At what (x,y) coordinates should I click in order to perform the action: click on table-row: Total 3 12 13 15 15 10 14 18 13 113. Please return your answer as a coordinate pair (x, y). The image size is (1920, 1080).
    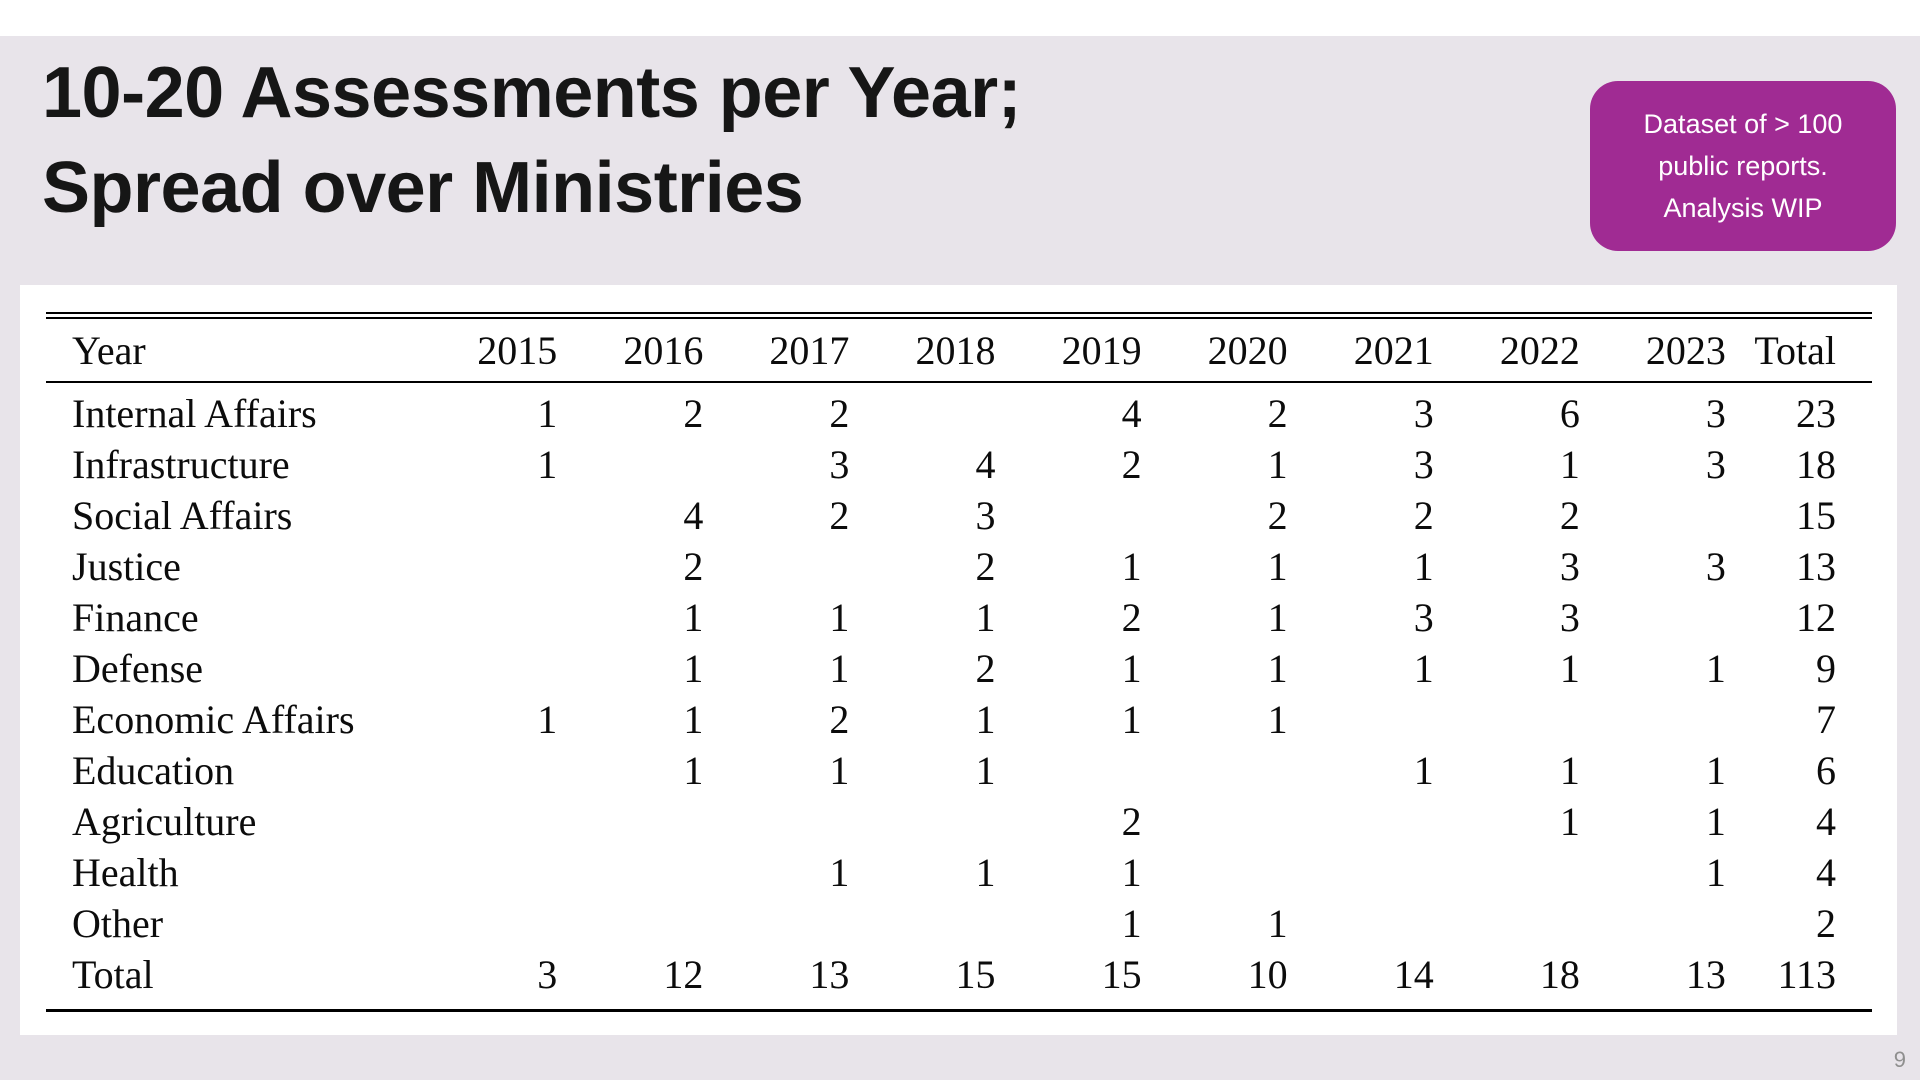
    Looking at the image, I should click on (959, 980).